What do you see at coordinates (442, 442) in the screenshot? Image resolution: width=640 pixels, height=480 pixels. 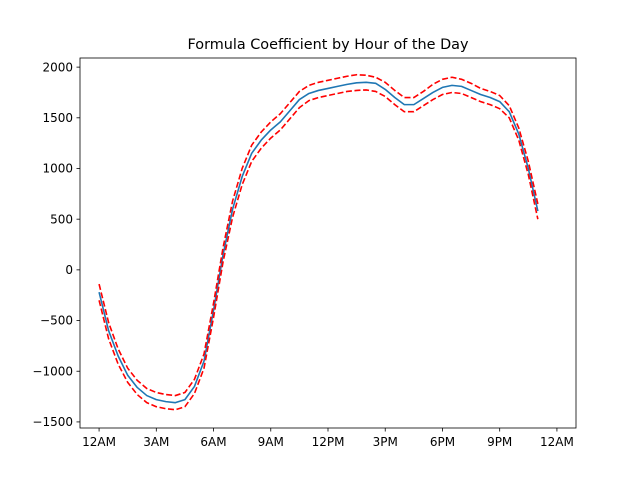 I see `x-tick-label: 6PM` at bounding box center [442, 442].